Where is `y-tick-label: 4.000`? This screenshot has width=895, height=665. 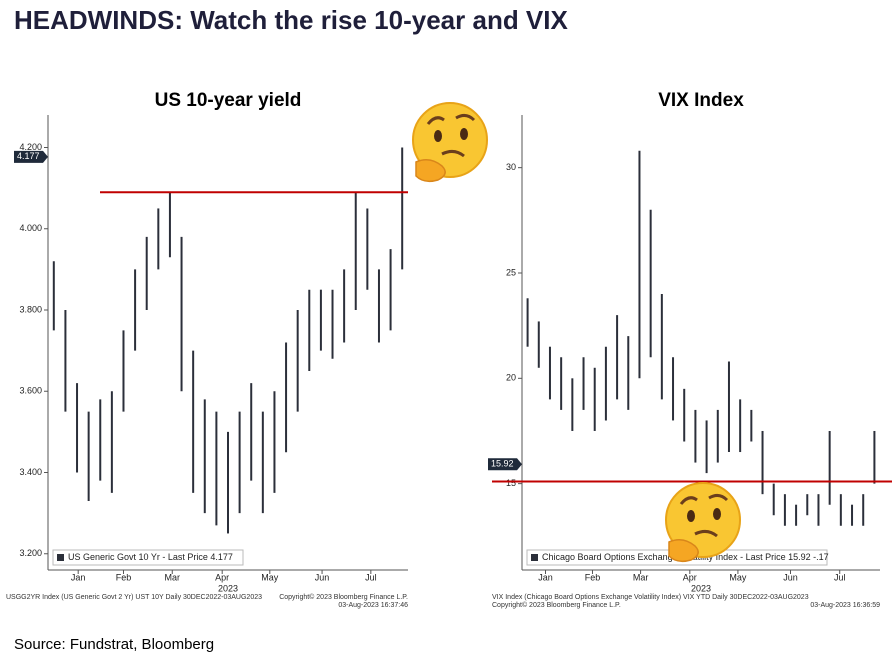
y-tick-label: 4.000 is located at coordinates (30, 228).